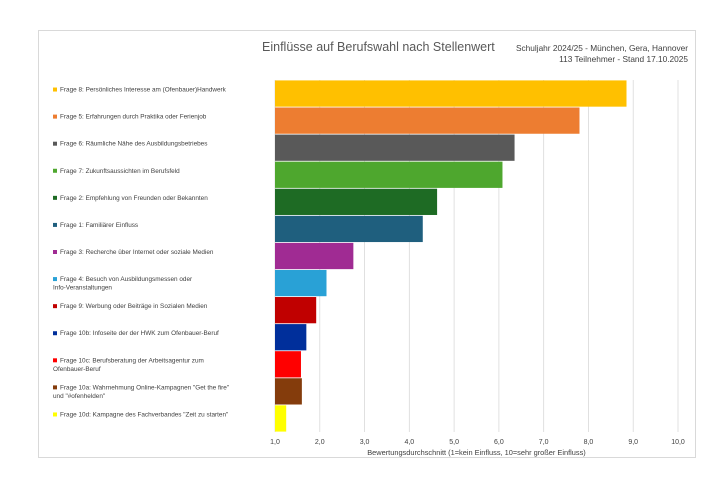  Describe the element at coordinates (275, 442) in the screenshot. I see `x-tick-label: 1,0` at that location.